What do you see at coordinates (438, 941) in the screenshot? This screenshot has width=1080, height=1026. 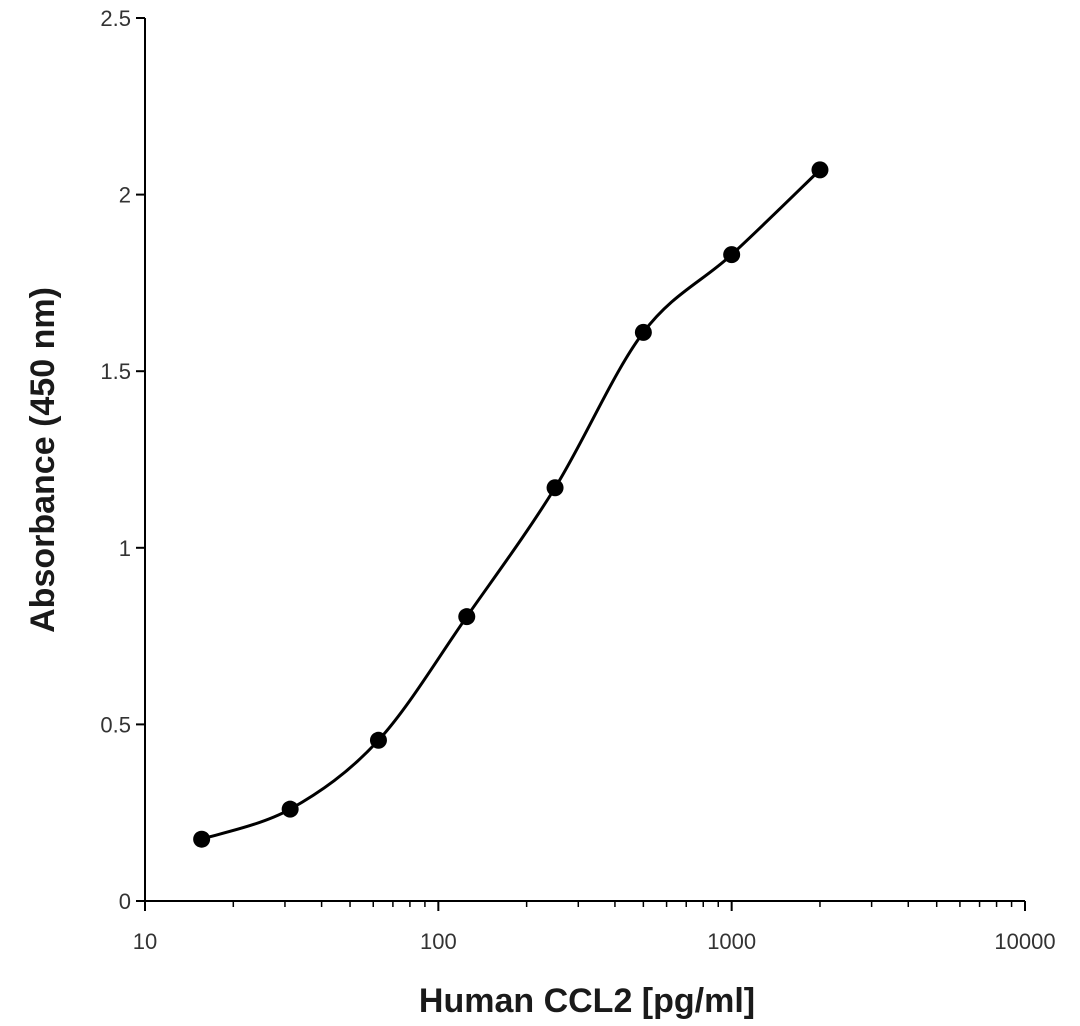 I see `x-tick-label: 100` at bounding box center [438, 941].